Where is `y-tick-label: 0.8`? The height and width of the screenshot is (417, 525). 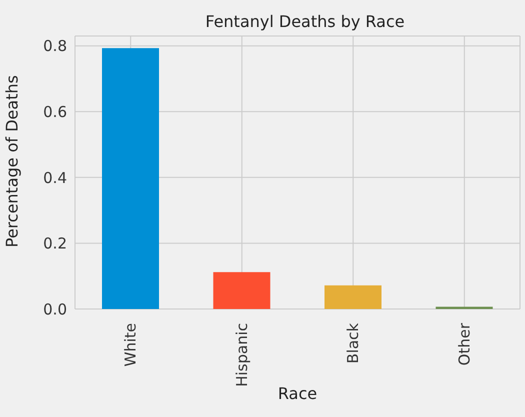 y-tick-label: 0.8 is located at coordinates (55, 46).